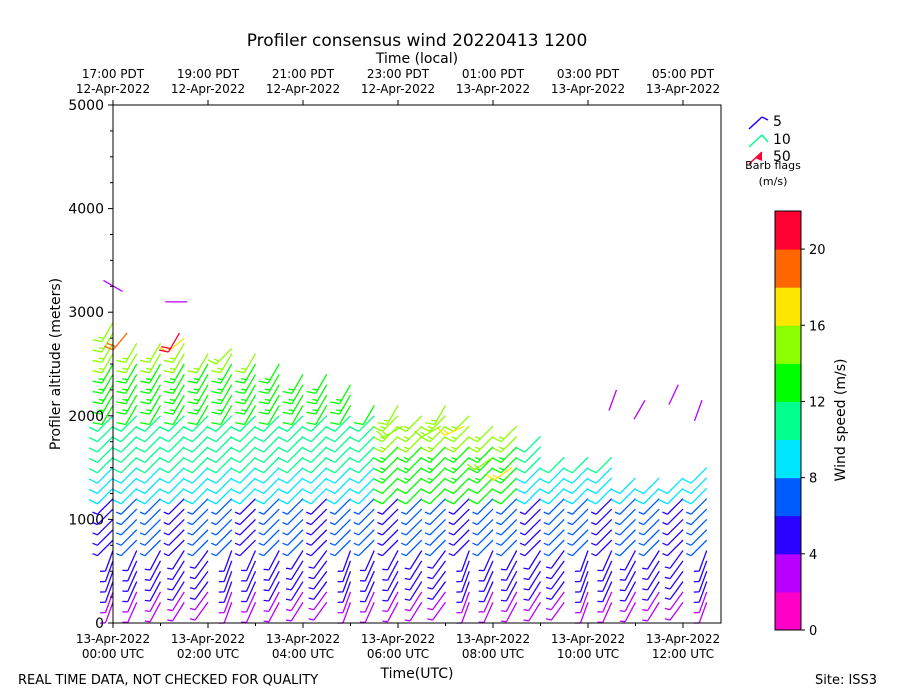 This screenshot has height=700, width=900. I want to click on legend-barb-icon, so click(755, 158).